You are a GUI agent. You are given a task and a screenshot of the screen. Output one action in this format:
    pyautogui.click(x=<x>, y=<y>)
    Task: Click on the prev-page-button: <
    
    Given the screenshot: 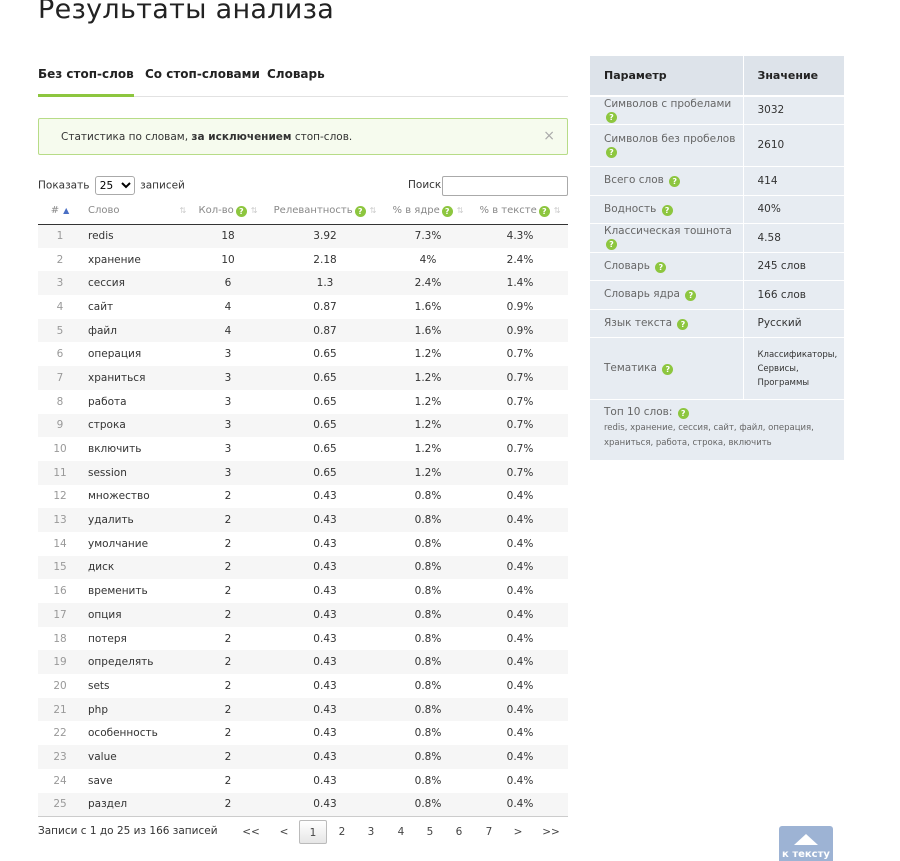 What is the action you would take?
    pyautogui.click(x=284, y=832)
    